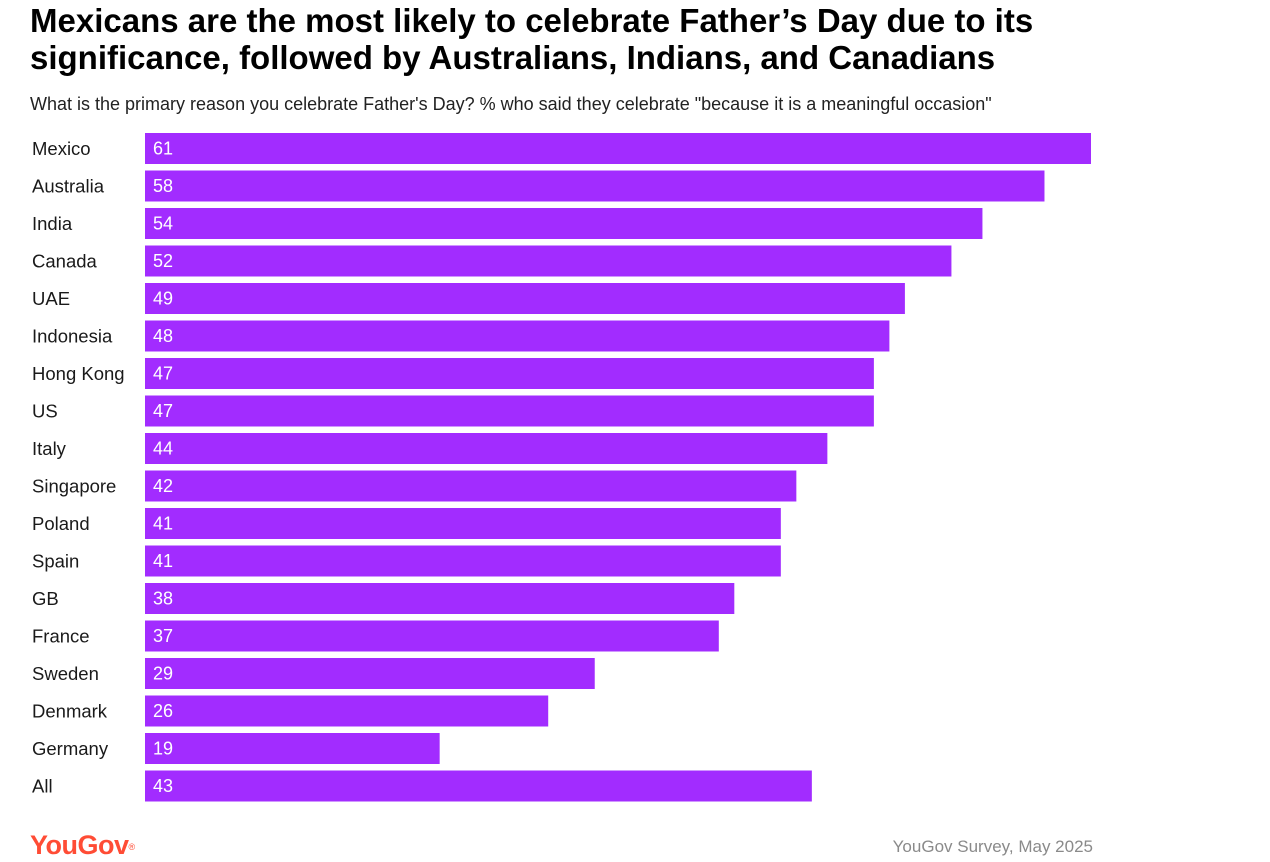 This screenshot has width=1270, height=862. What do you see at coordinates (163, 486) in the screenshot?
I see `value-label: 42` at bounding box center [163, 486].